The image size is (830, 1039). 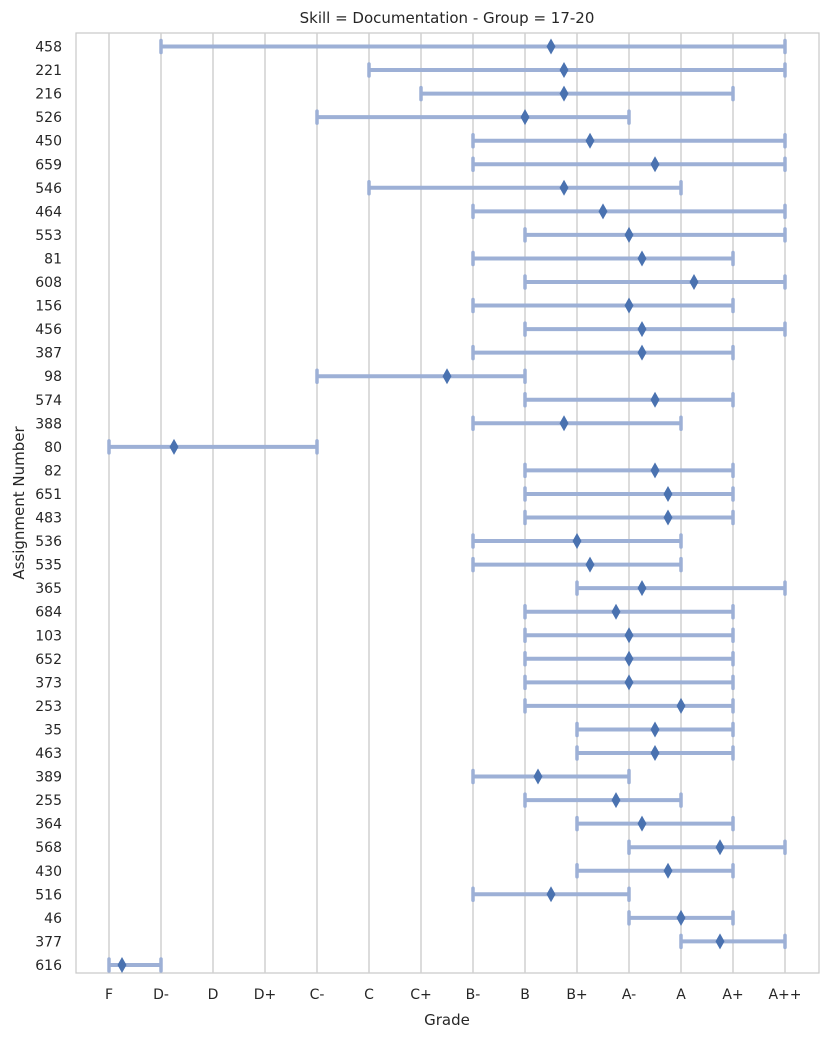 What do you see at coordinates (48, 778) in the screenshot?
I see `y-tick-label: 389` at bounding box center [48, 778].